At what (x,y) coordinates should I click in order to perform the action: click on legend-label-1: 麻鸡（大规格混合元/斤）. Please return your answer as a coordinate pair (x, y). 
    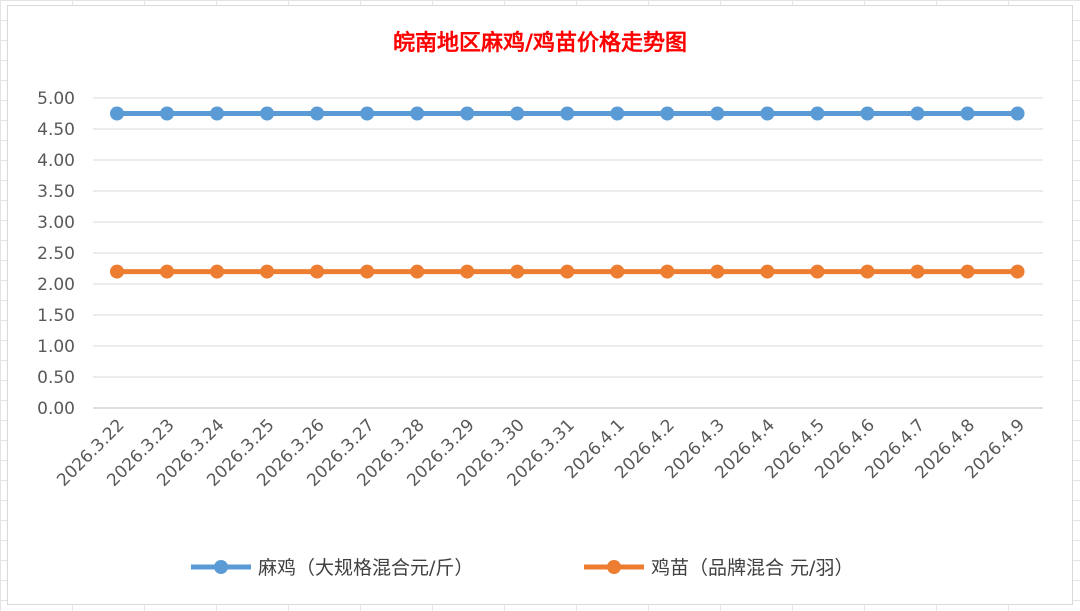
    Looking at the image, I should click on (365, 568).